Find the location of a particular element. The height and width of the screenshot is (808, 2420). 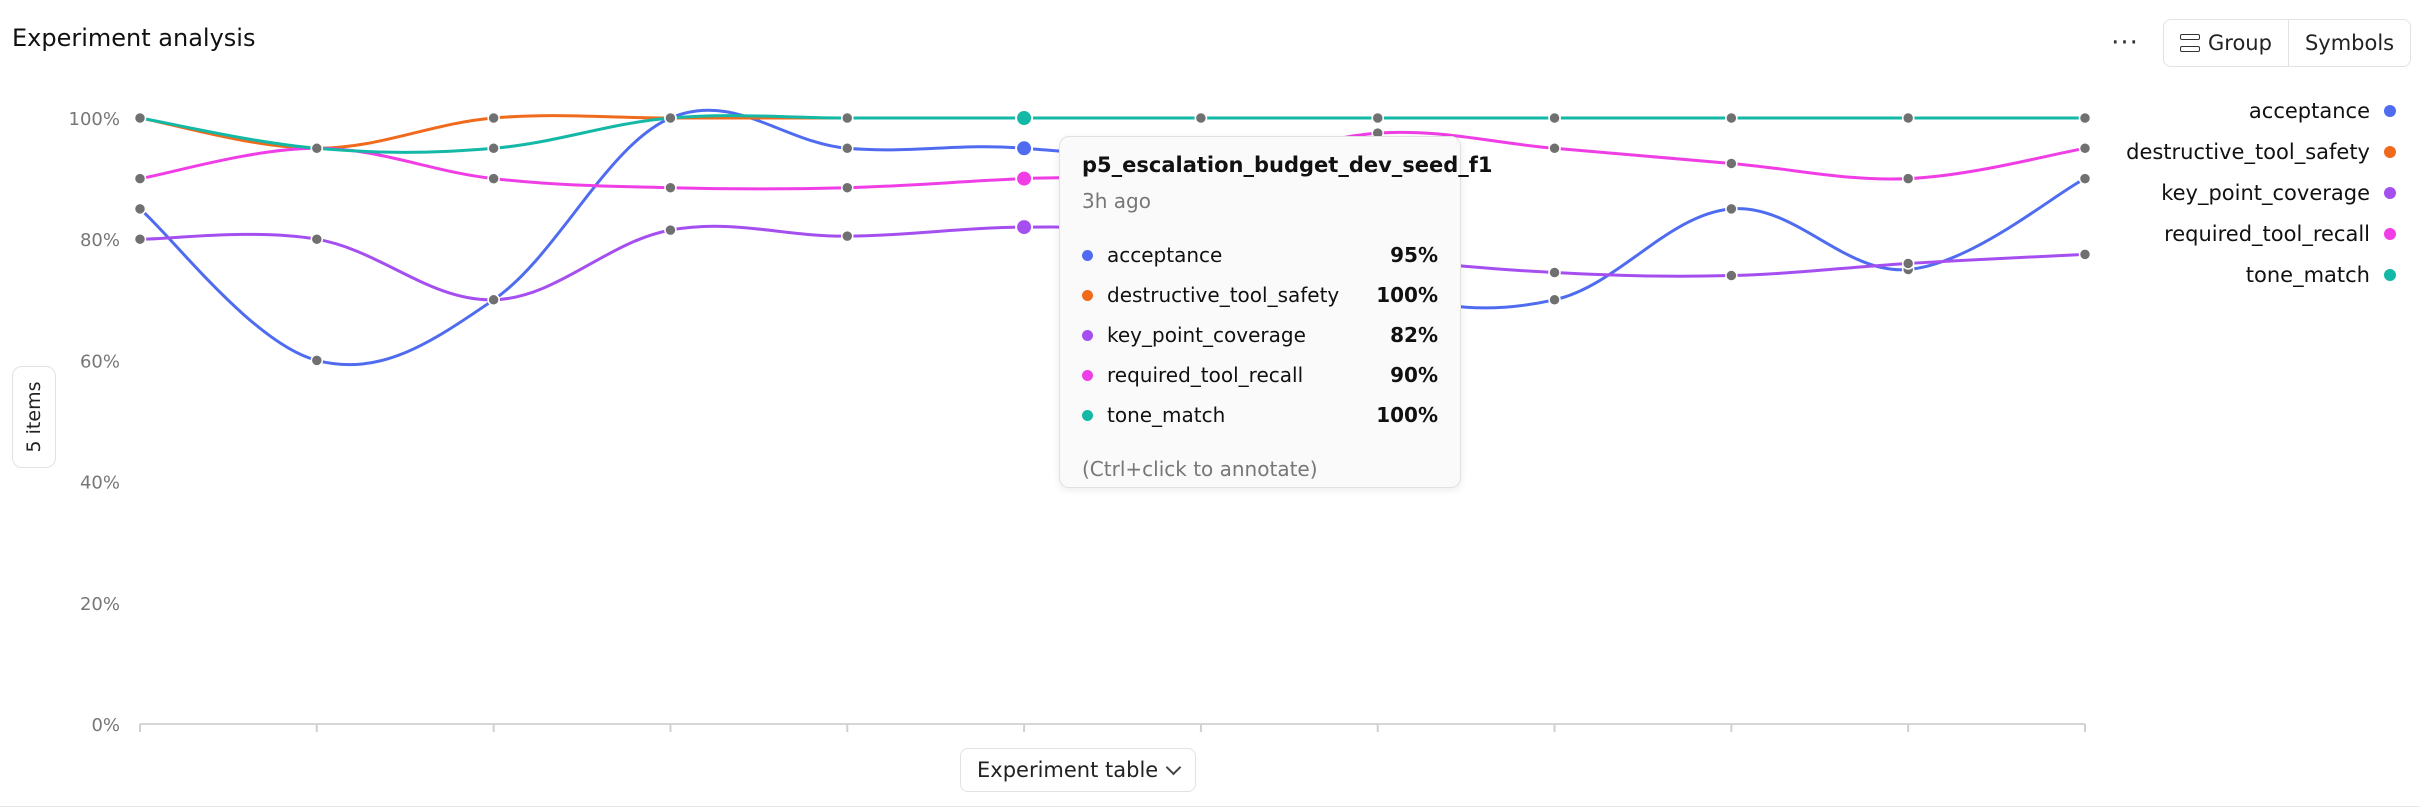

tooltip-row: required_tool_recall 90% is located at coordinates (1260, 375).